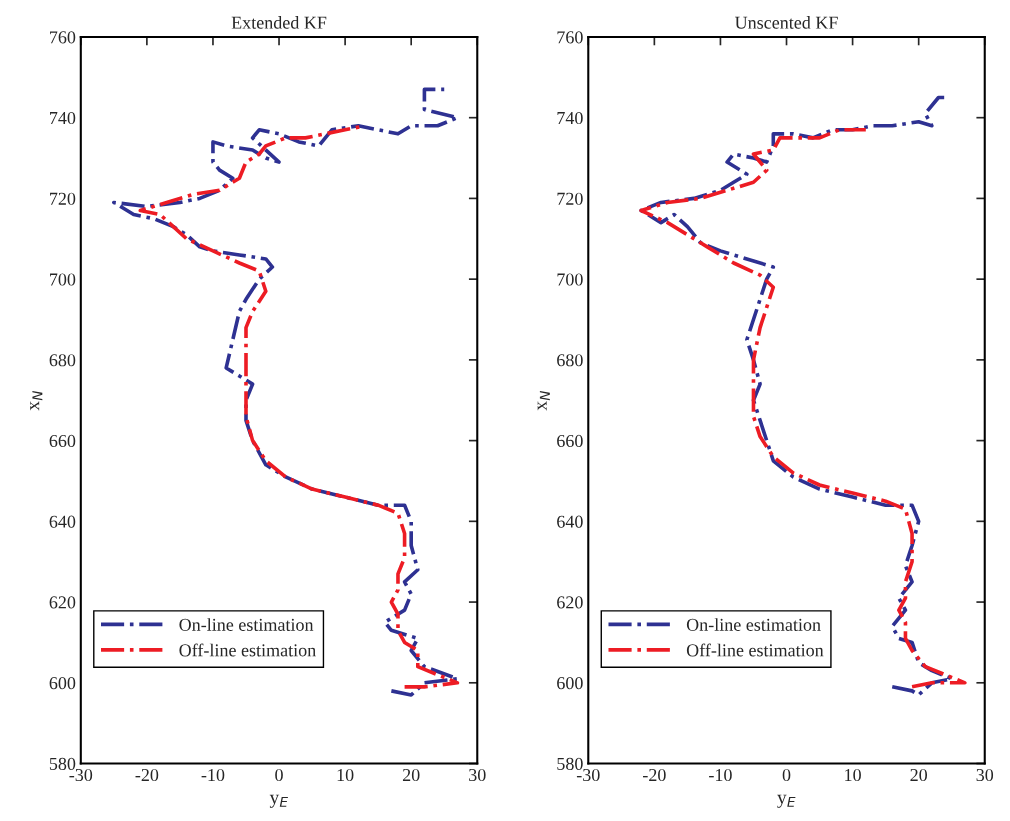  What do you see at coordinates (279, 22) in the screenshot?
I see `chart-title: Extended KF` at bounding box center [279, 22].